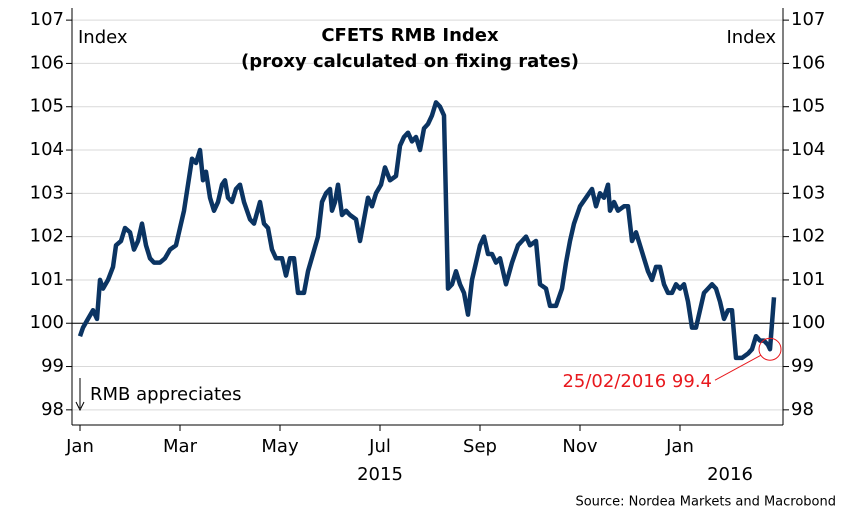  Describe the element at coordinates (47, 149) in the screenshot. I see `y-tick-label: 104` at that location.